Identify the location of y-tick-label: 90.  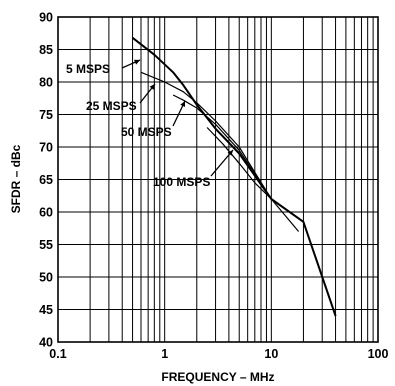
(46, 18).